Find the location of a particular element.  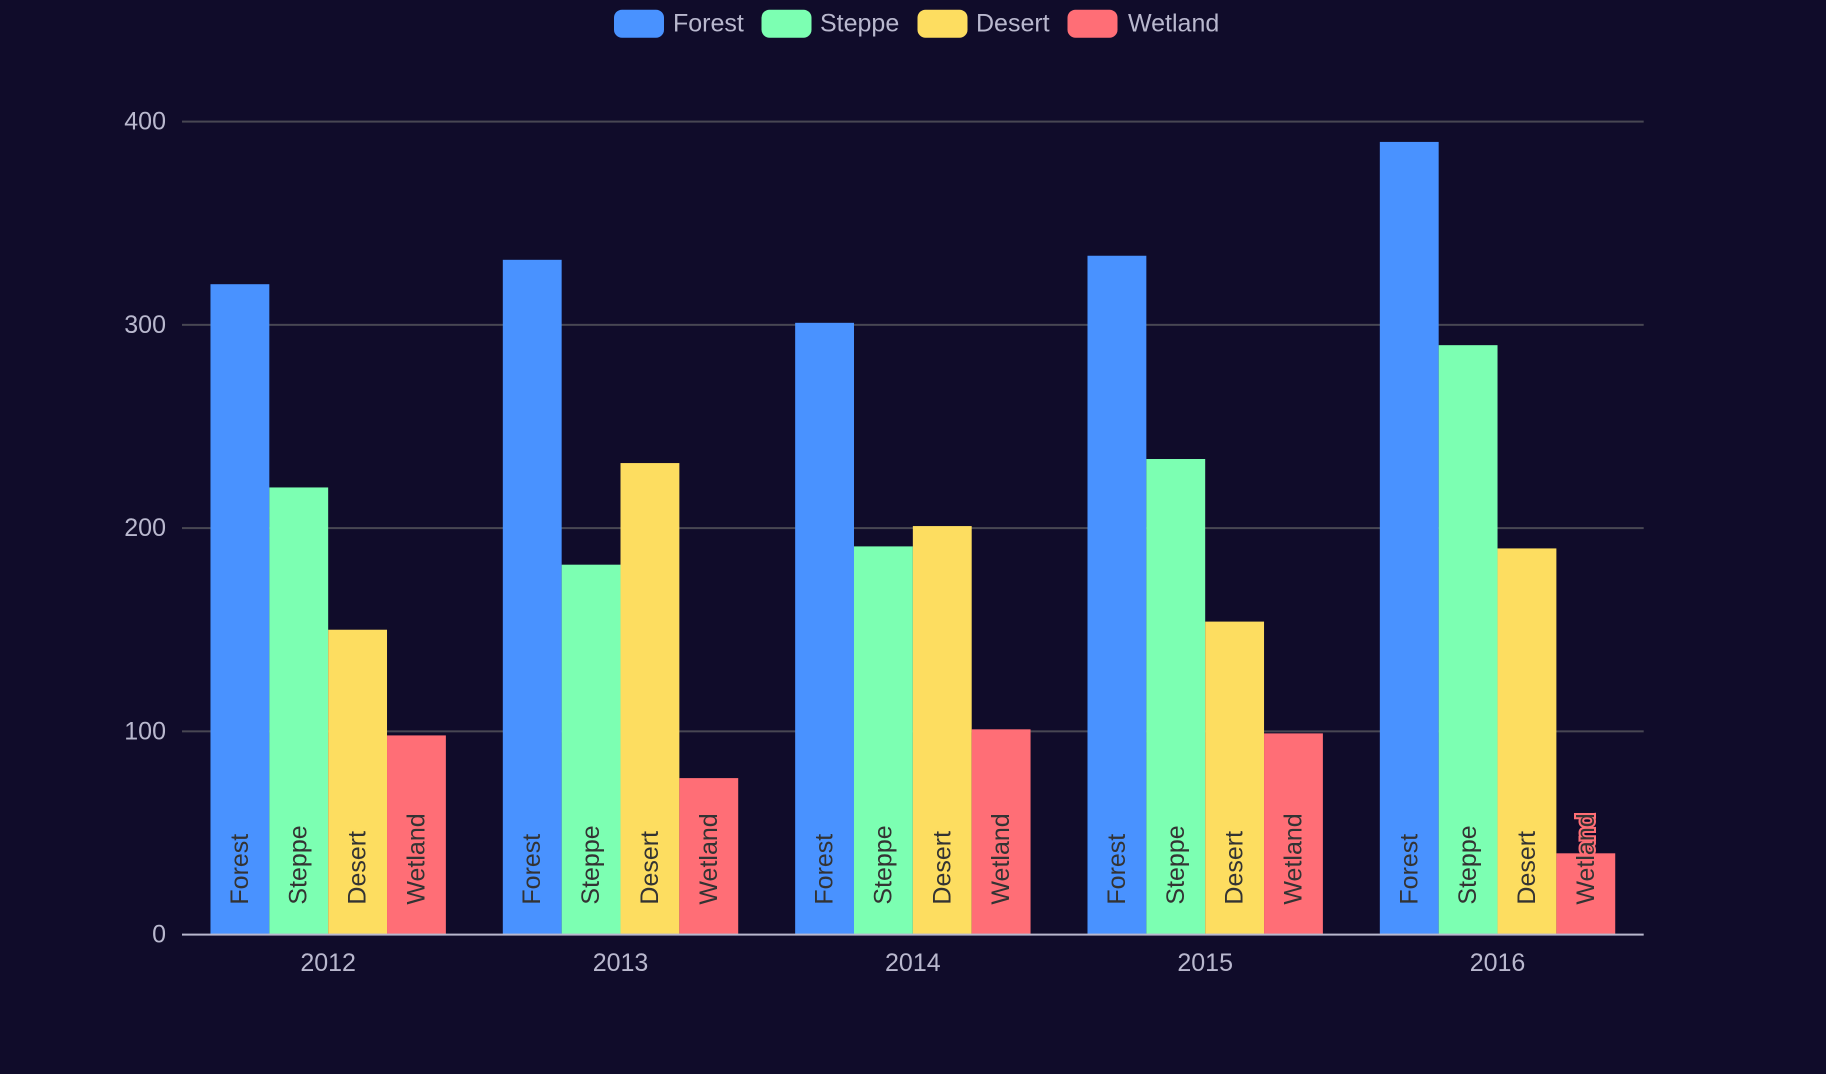

svg-text: 300 is located at coordinates (145, 325).